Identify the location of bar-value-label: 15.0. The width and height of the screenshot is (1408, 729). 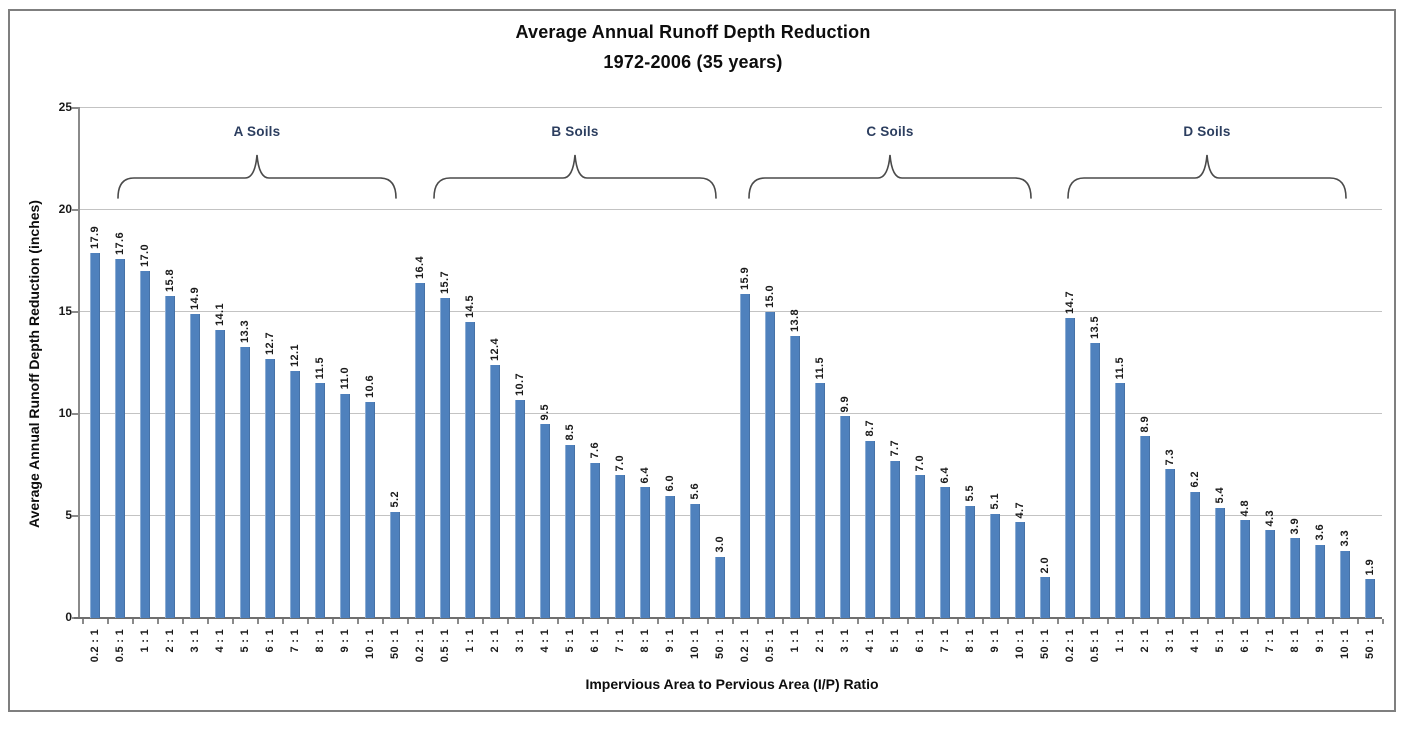
(769, 296).